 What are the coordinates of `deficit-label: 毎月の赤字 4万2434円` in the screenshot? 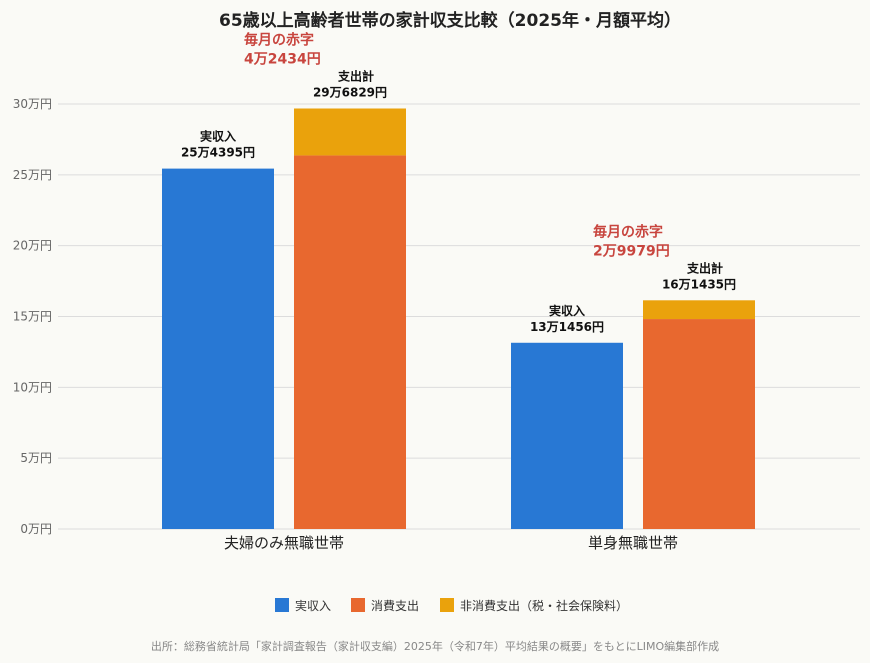 It's located at (282, 49).